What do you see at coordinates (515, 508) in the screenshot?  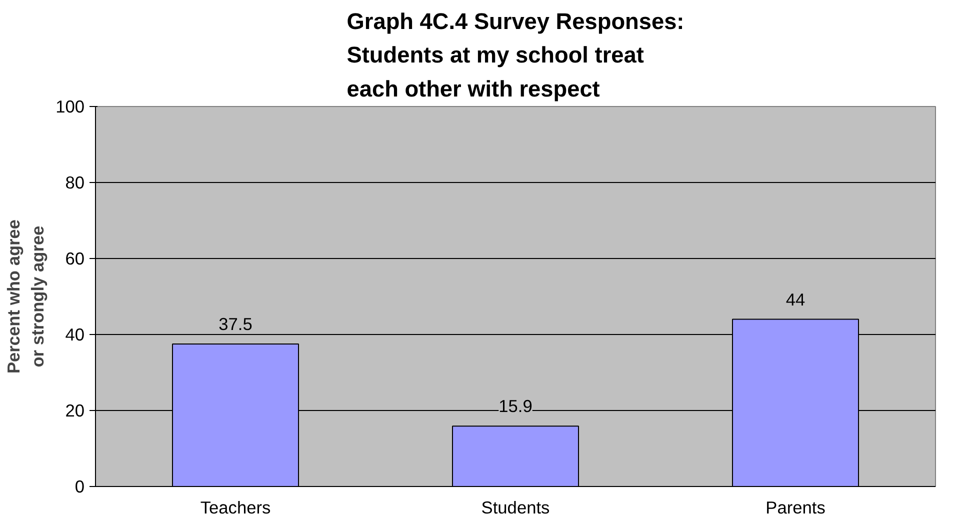 I see `x-tick-label: Students` at bounding box center [515, 508].